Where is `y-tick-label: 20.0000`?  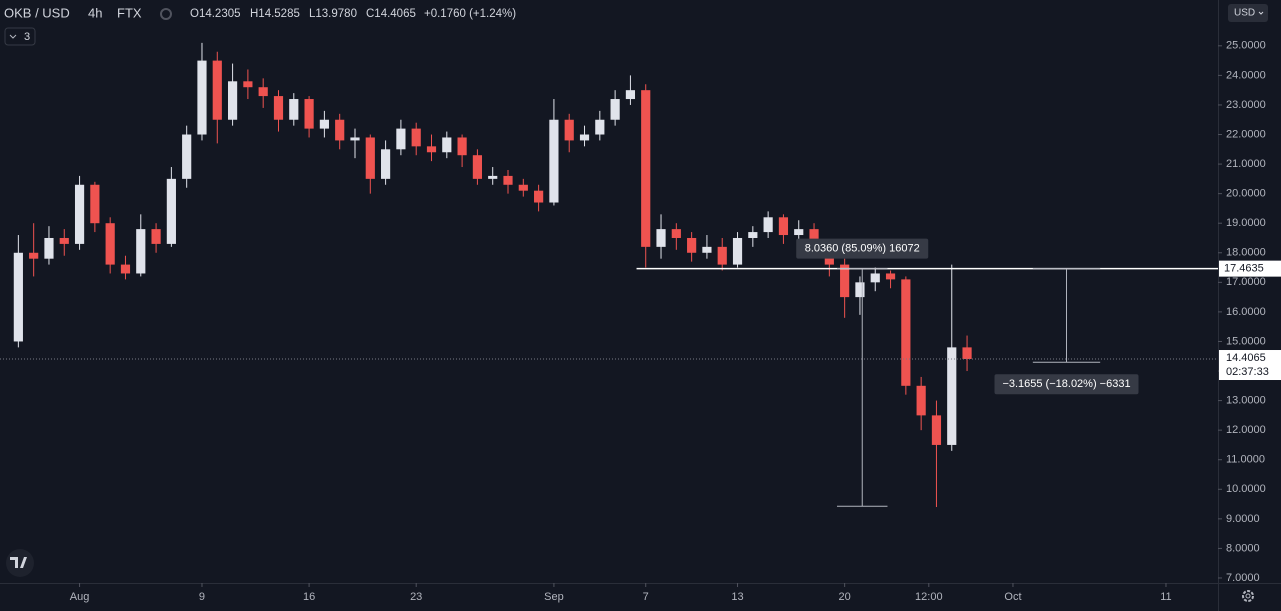
y-tick-label: 20.0000 is located at coordinates (1246, 194).